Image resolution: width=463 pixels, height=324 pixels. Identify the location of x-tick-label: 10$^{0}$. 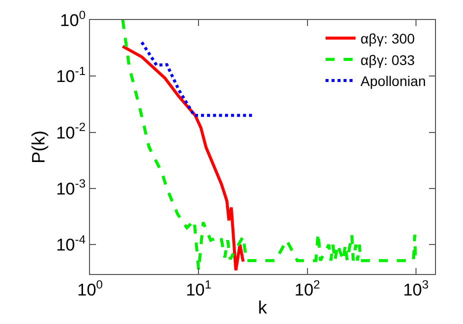
(90, 288).